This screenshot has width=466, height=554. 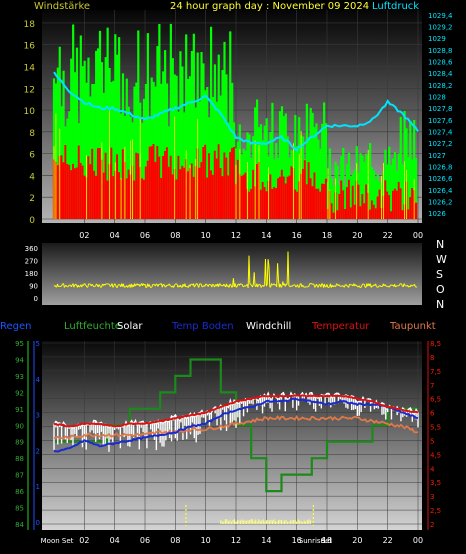 What do you see at coordinates (32, 199) in the screenshot?
I see `wind-tick-label: 2` at bounding box center [32, 199].